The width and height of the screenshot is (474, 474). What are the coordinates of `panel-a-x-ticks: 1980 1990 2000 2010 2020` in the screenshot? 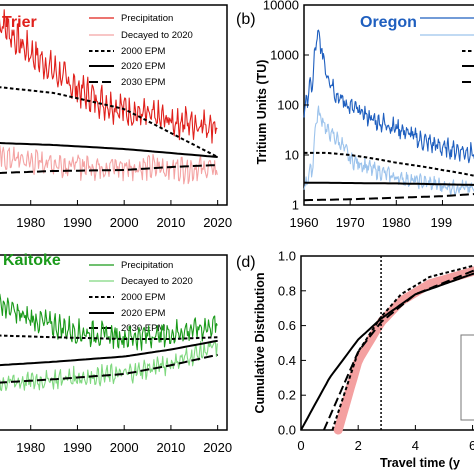 It's located at (124, 215).